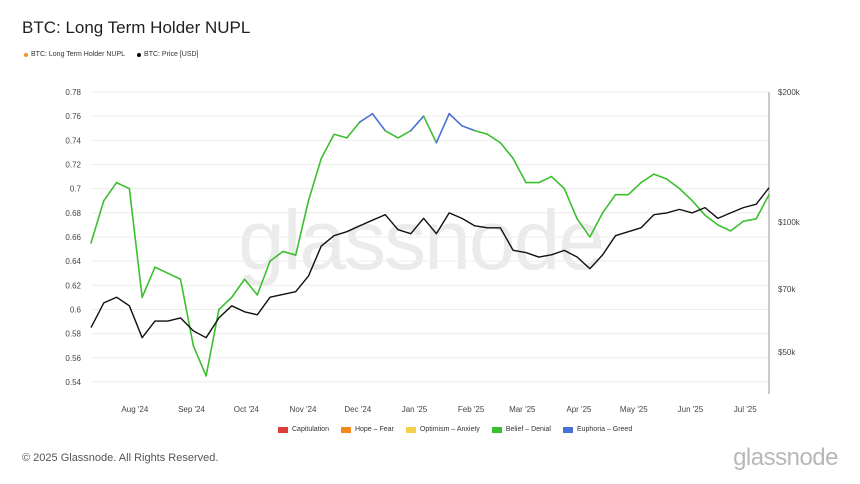 The width and height of the screenshot is (860, 484). What do you see at coordinates (787, 352) in the screenshot?
I see `y-right-tick-label: $50k` at bounding box center [787, 352].